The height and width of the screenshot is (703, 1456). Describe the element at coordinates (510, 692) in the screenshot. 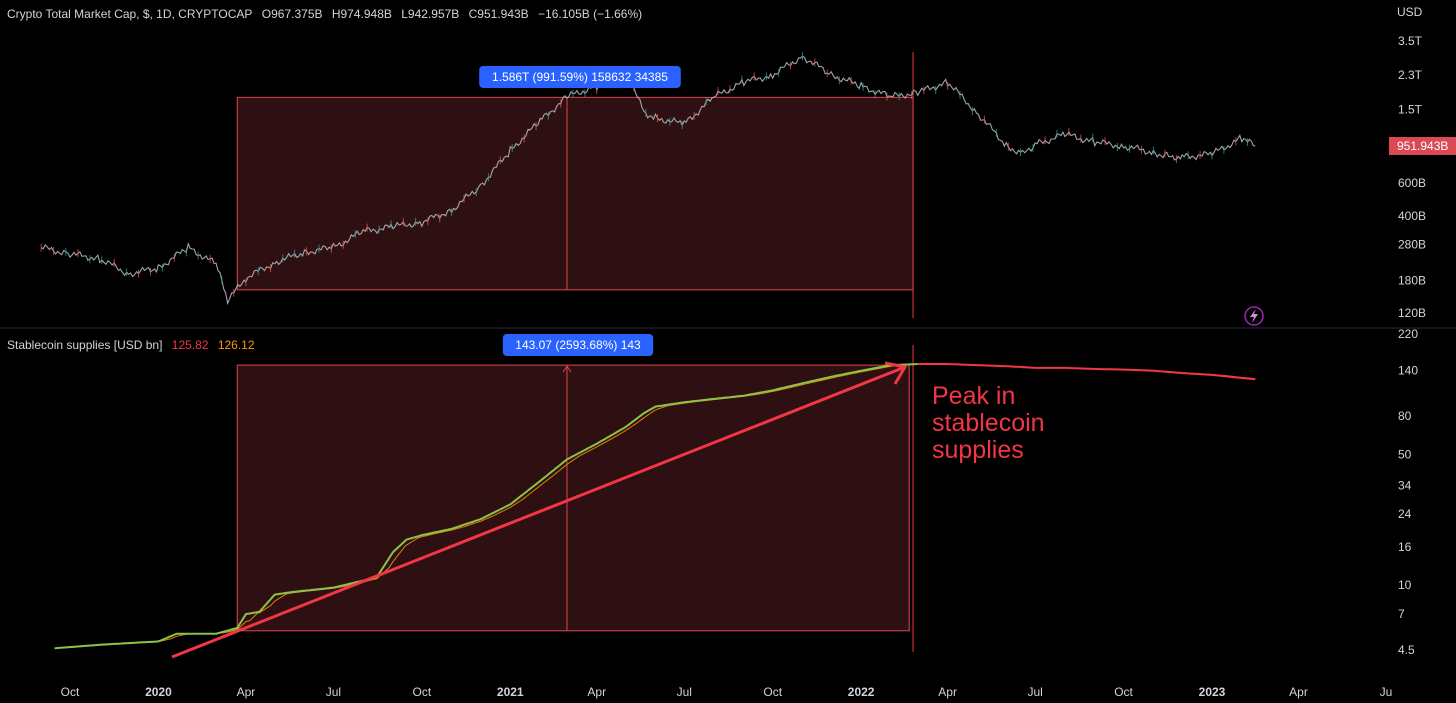

I see `x-tick: 2021` at that location.